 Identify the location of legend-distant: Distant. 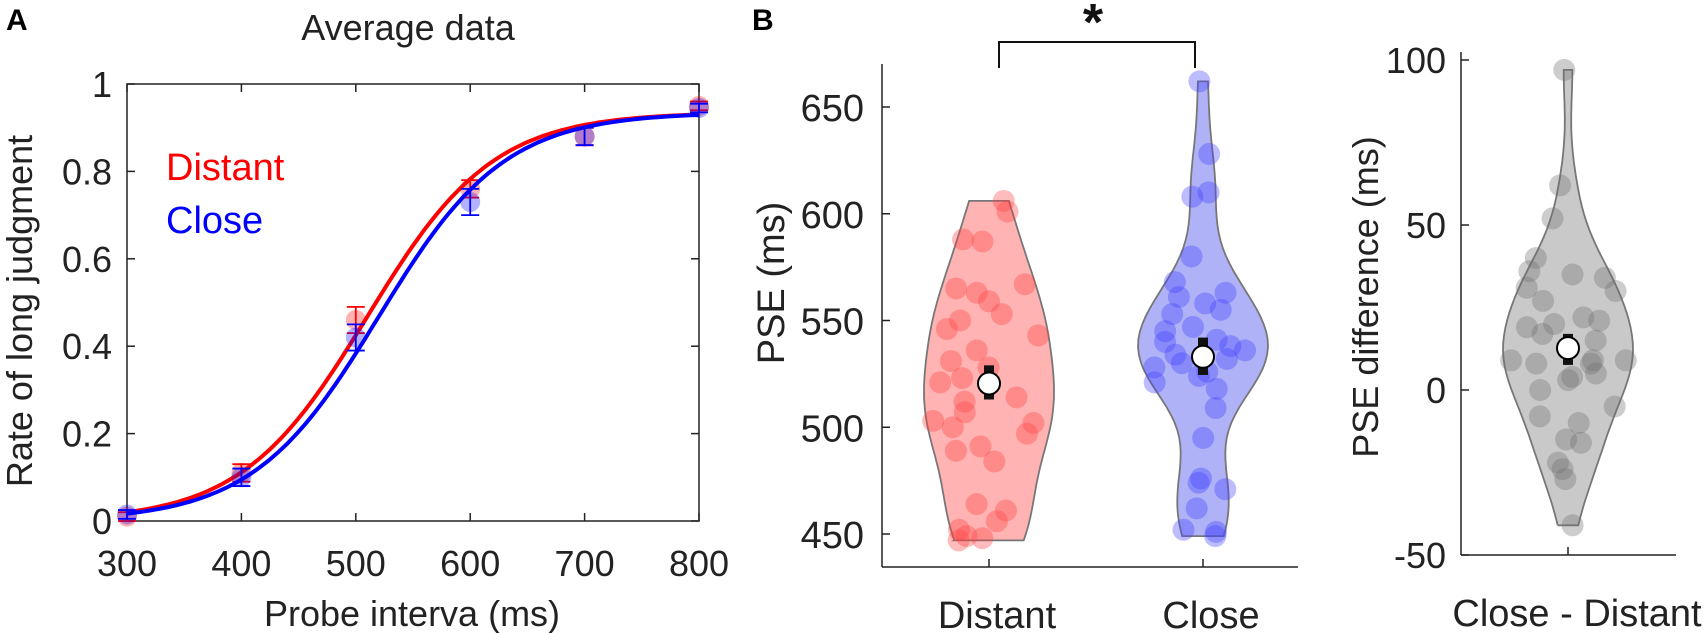
(225, 168).